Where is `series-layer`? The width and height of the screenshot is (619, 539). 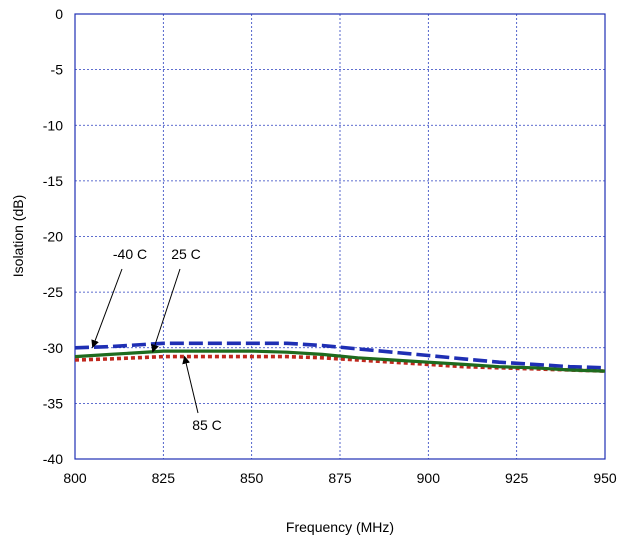 series-layer is located at coordinates (340, 357).